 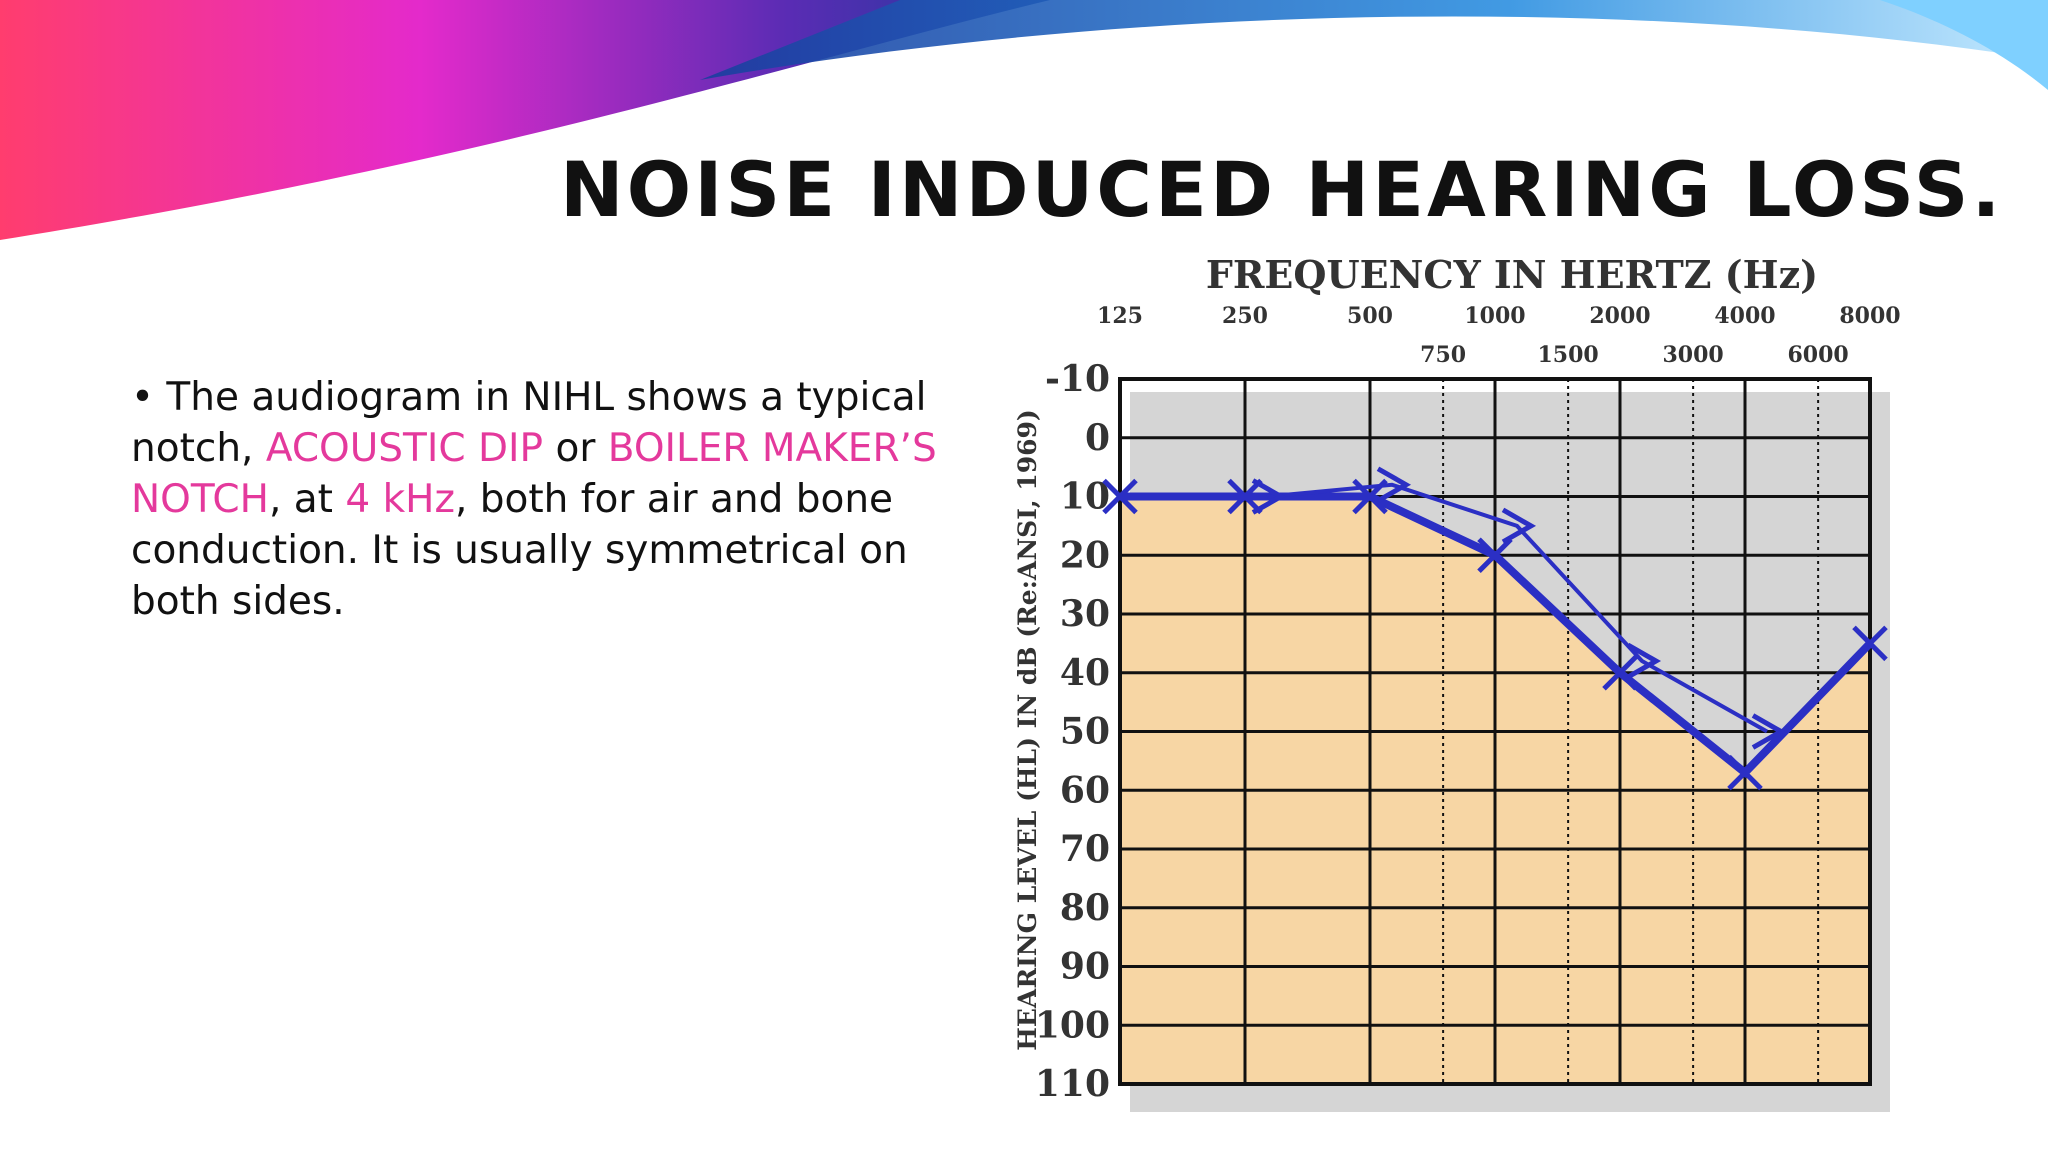 I want to click on y-tick-label: 20, so click(x=1085, y=555).